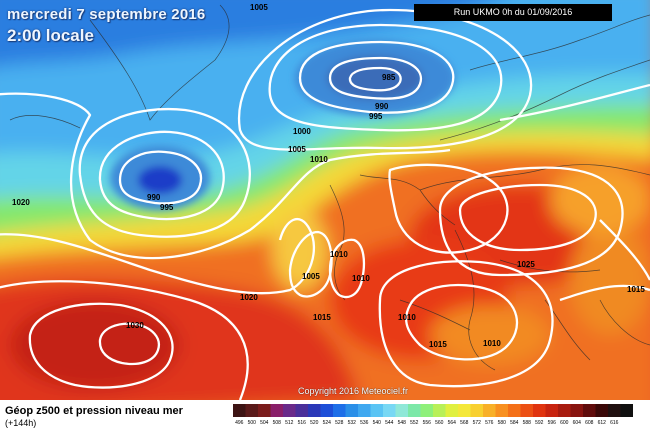 Image resolution: width=650 pixels, height=433 pixels. What do you see at coordinates (277, 423) in the screenshot?
I see `color-scale-value: 508` at bounding box center [277, 423].